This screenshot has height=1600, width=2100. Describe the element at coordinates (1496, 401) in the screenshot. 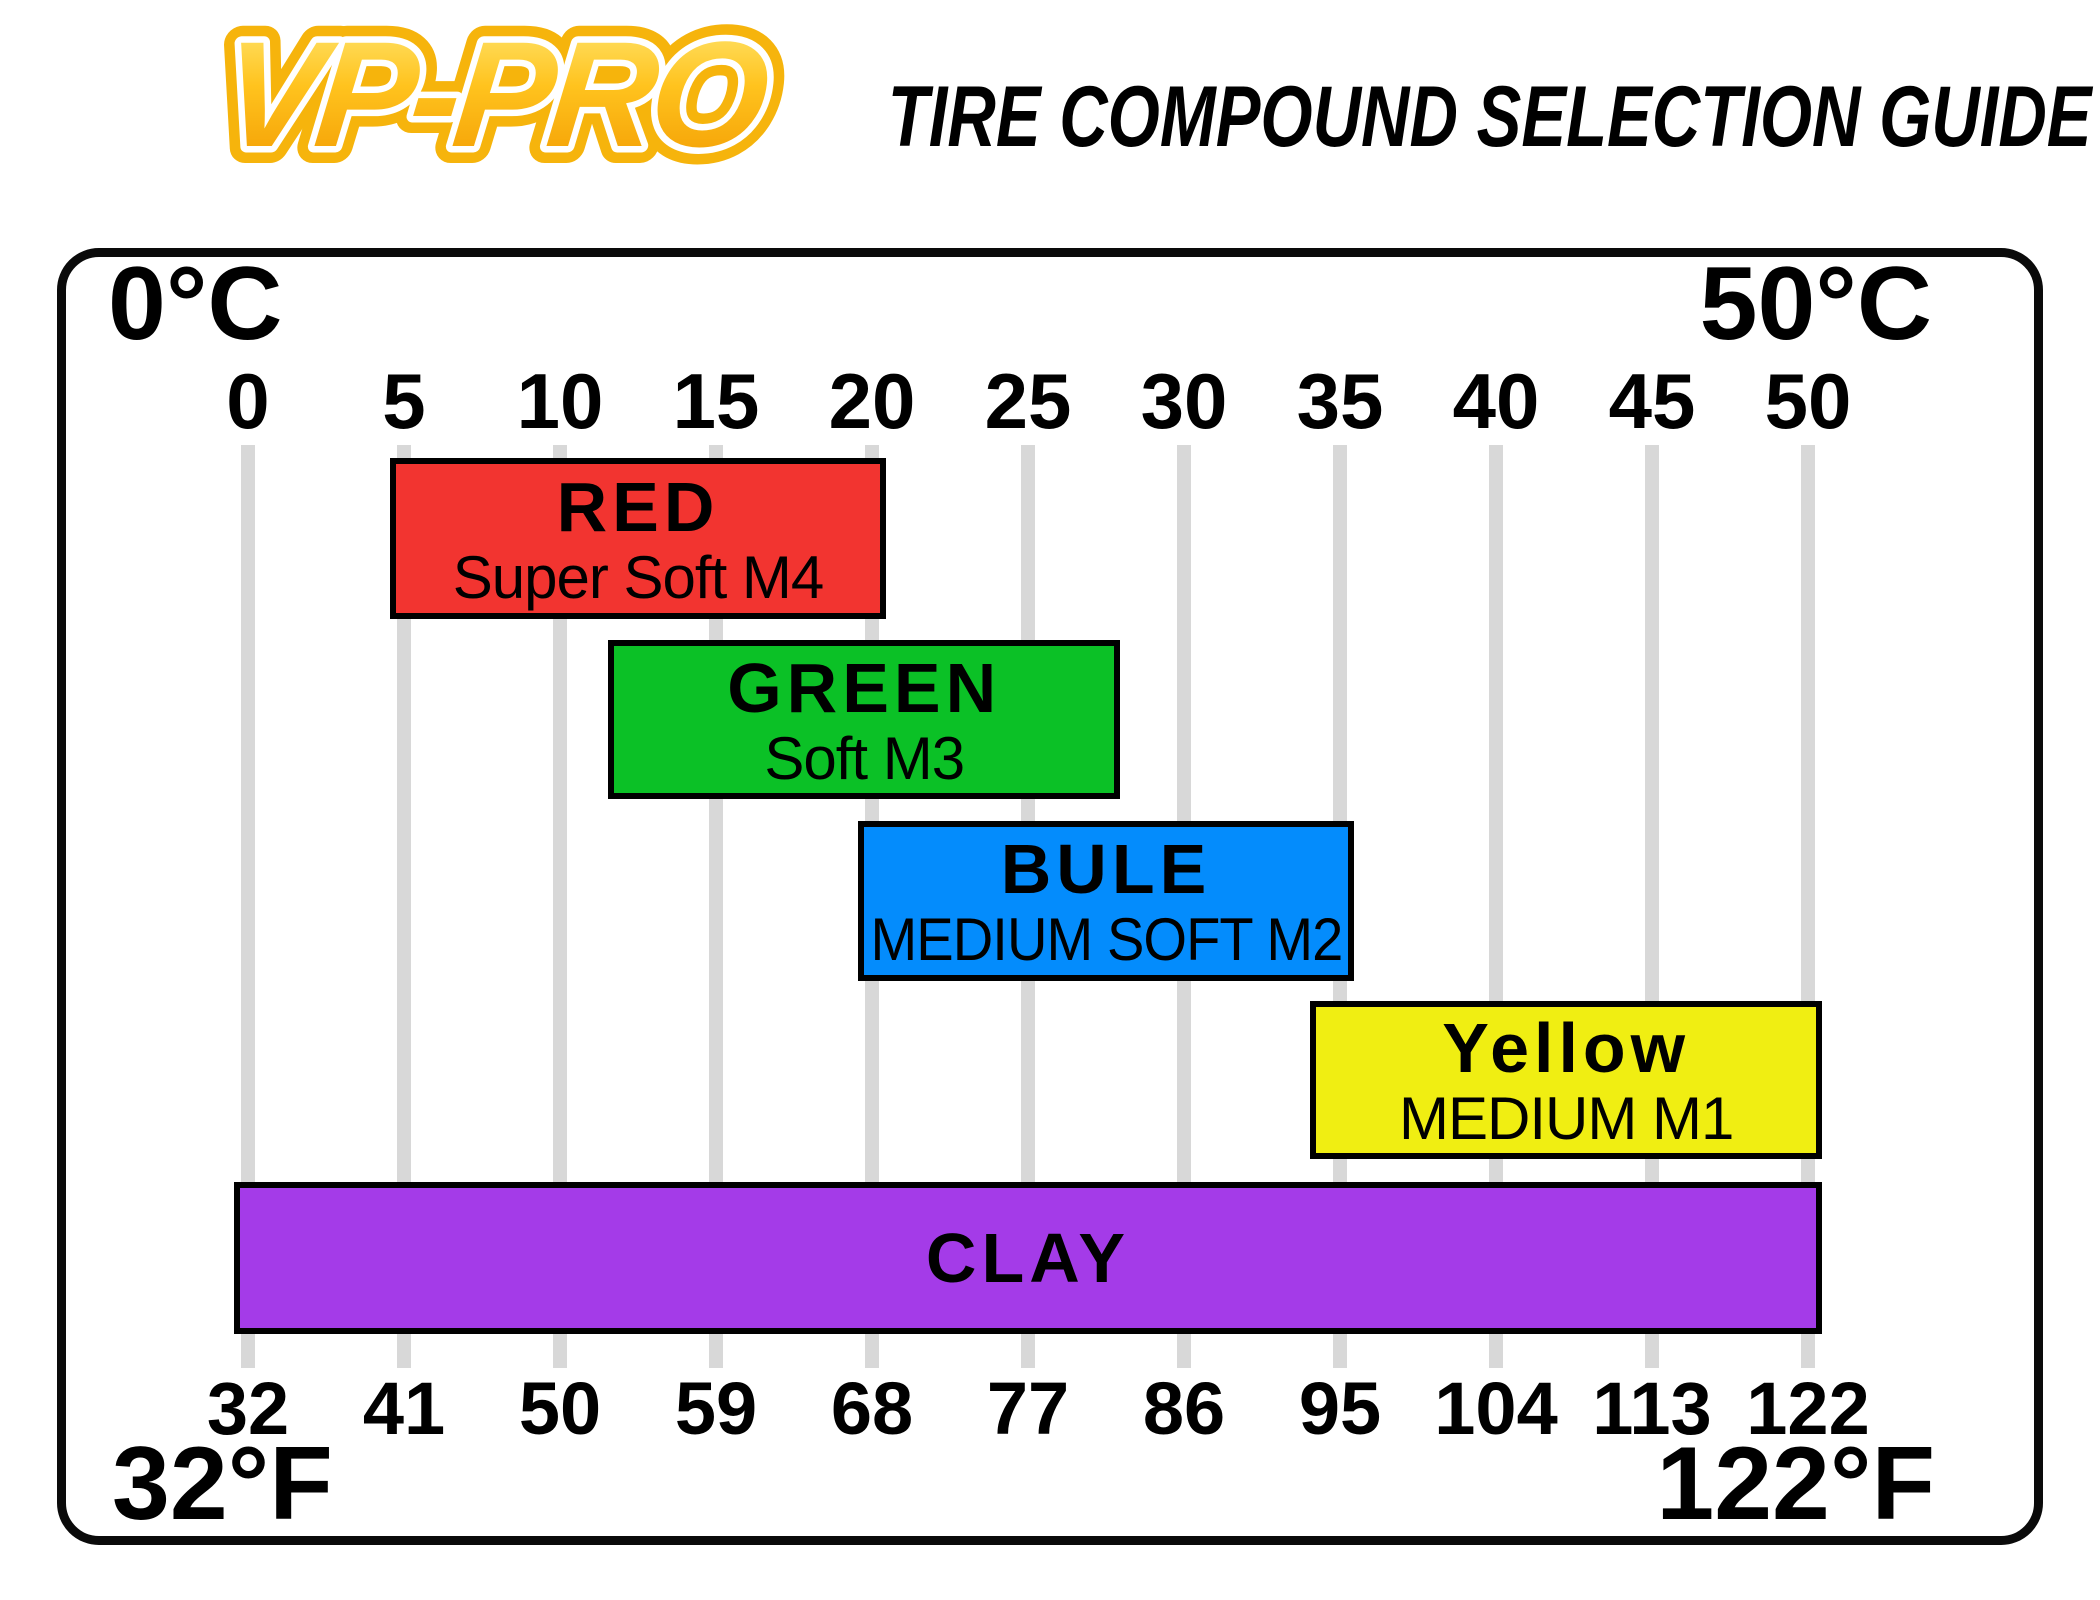

I see `celsius-tick-label: 40` at that location.